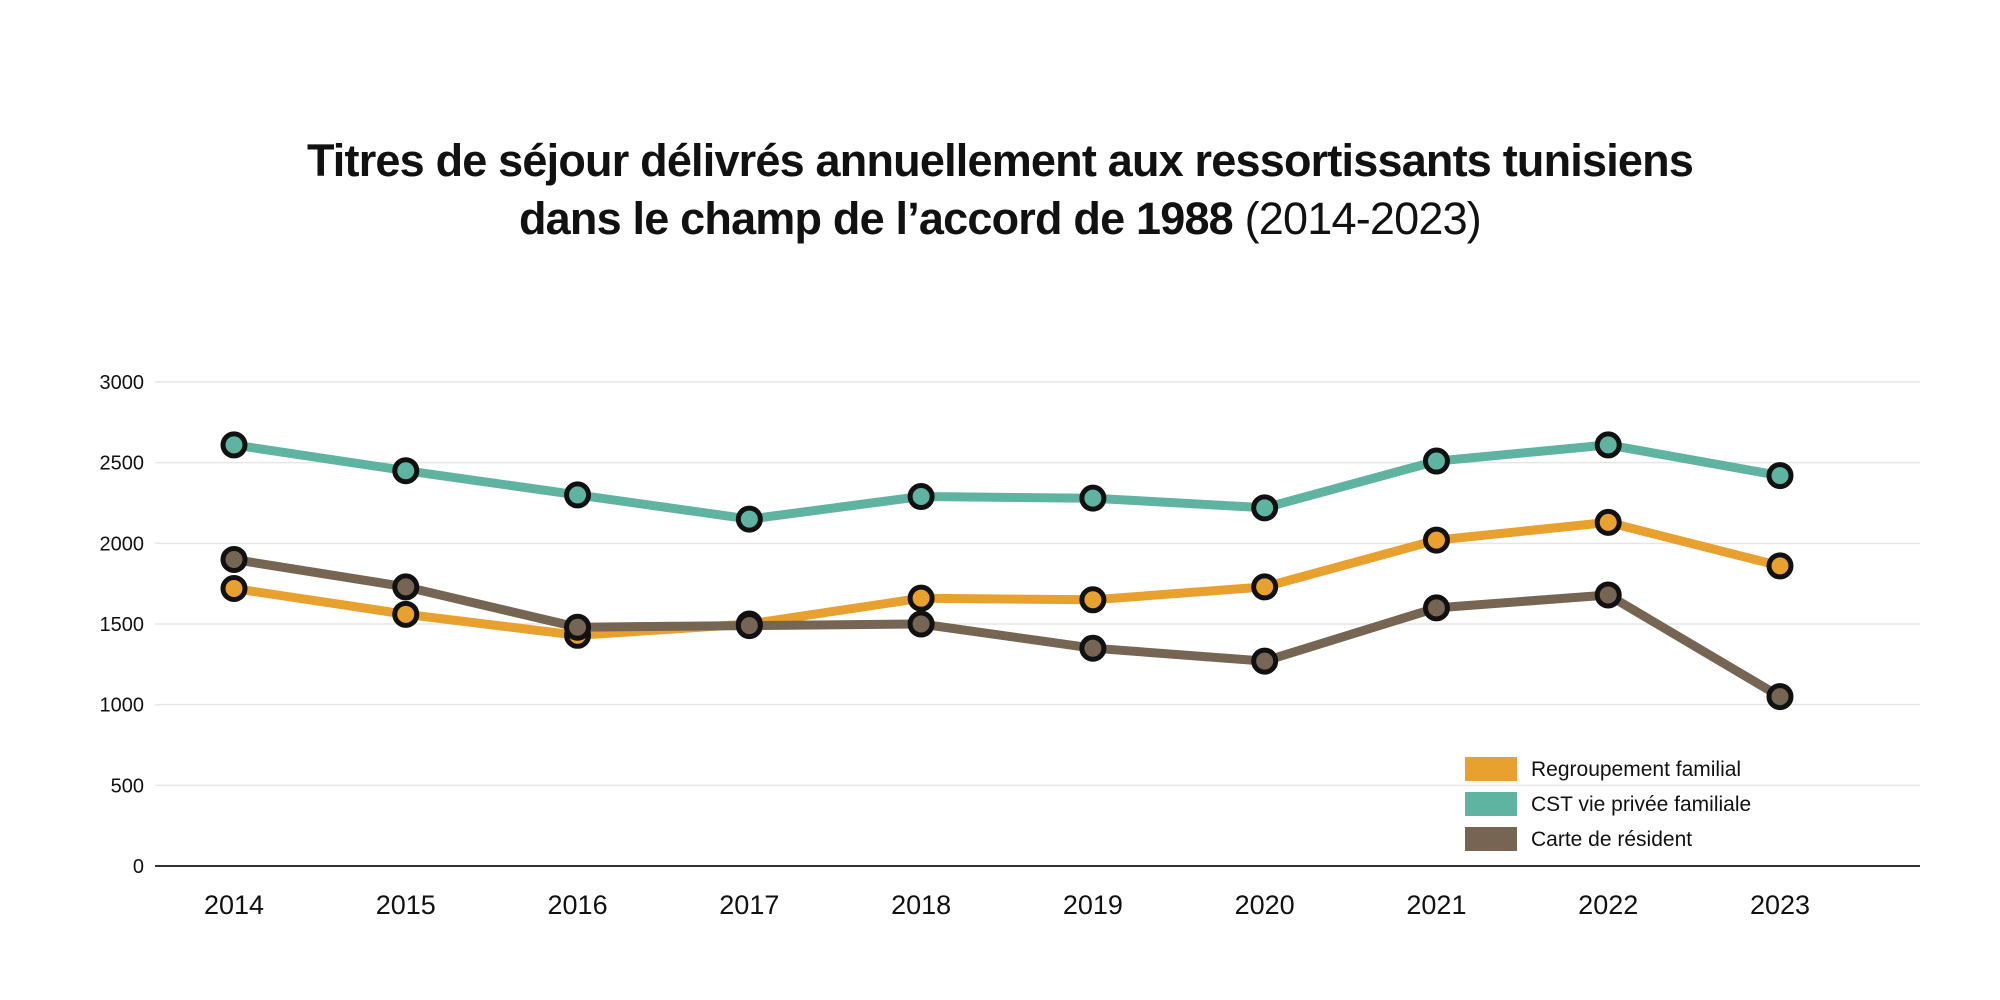 The image size is (2000, 1000). I want to click on x-tick-label: 2014, so click(234, 905).